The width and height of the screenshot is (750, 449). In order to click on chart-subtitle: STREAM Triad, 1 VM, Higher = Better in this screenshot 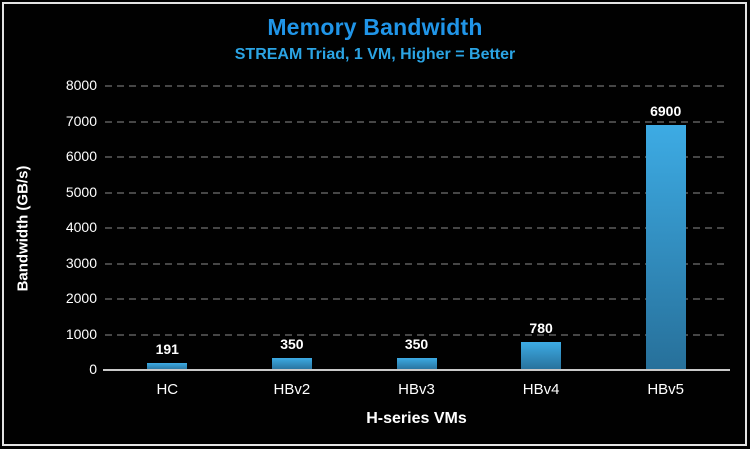, I will do `click(375, 54)`.